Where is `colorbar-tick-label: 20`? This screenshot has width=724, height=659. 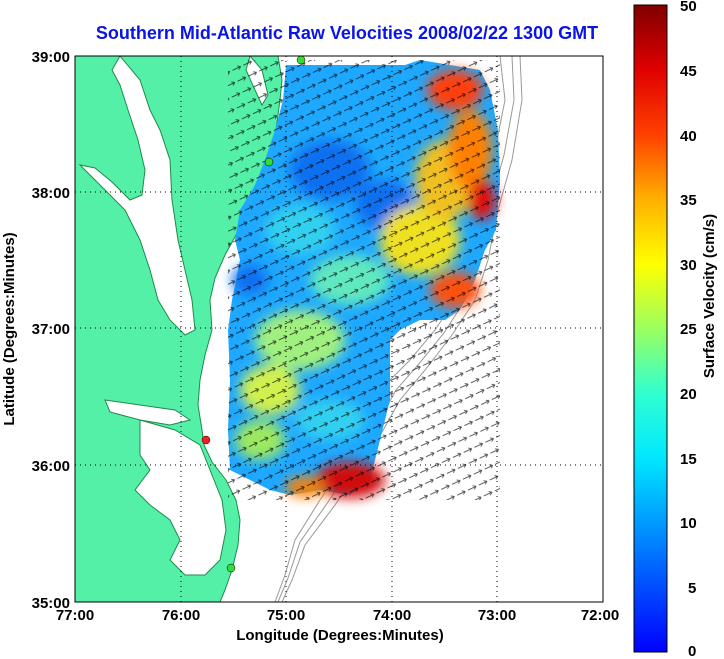 colorbar-tick-label: 20 is located at coordinates (688, 394).